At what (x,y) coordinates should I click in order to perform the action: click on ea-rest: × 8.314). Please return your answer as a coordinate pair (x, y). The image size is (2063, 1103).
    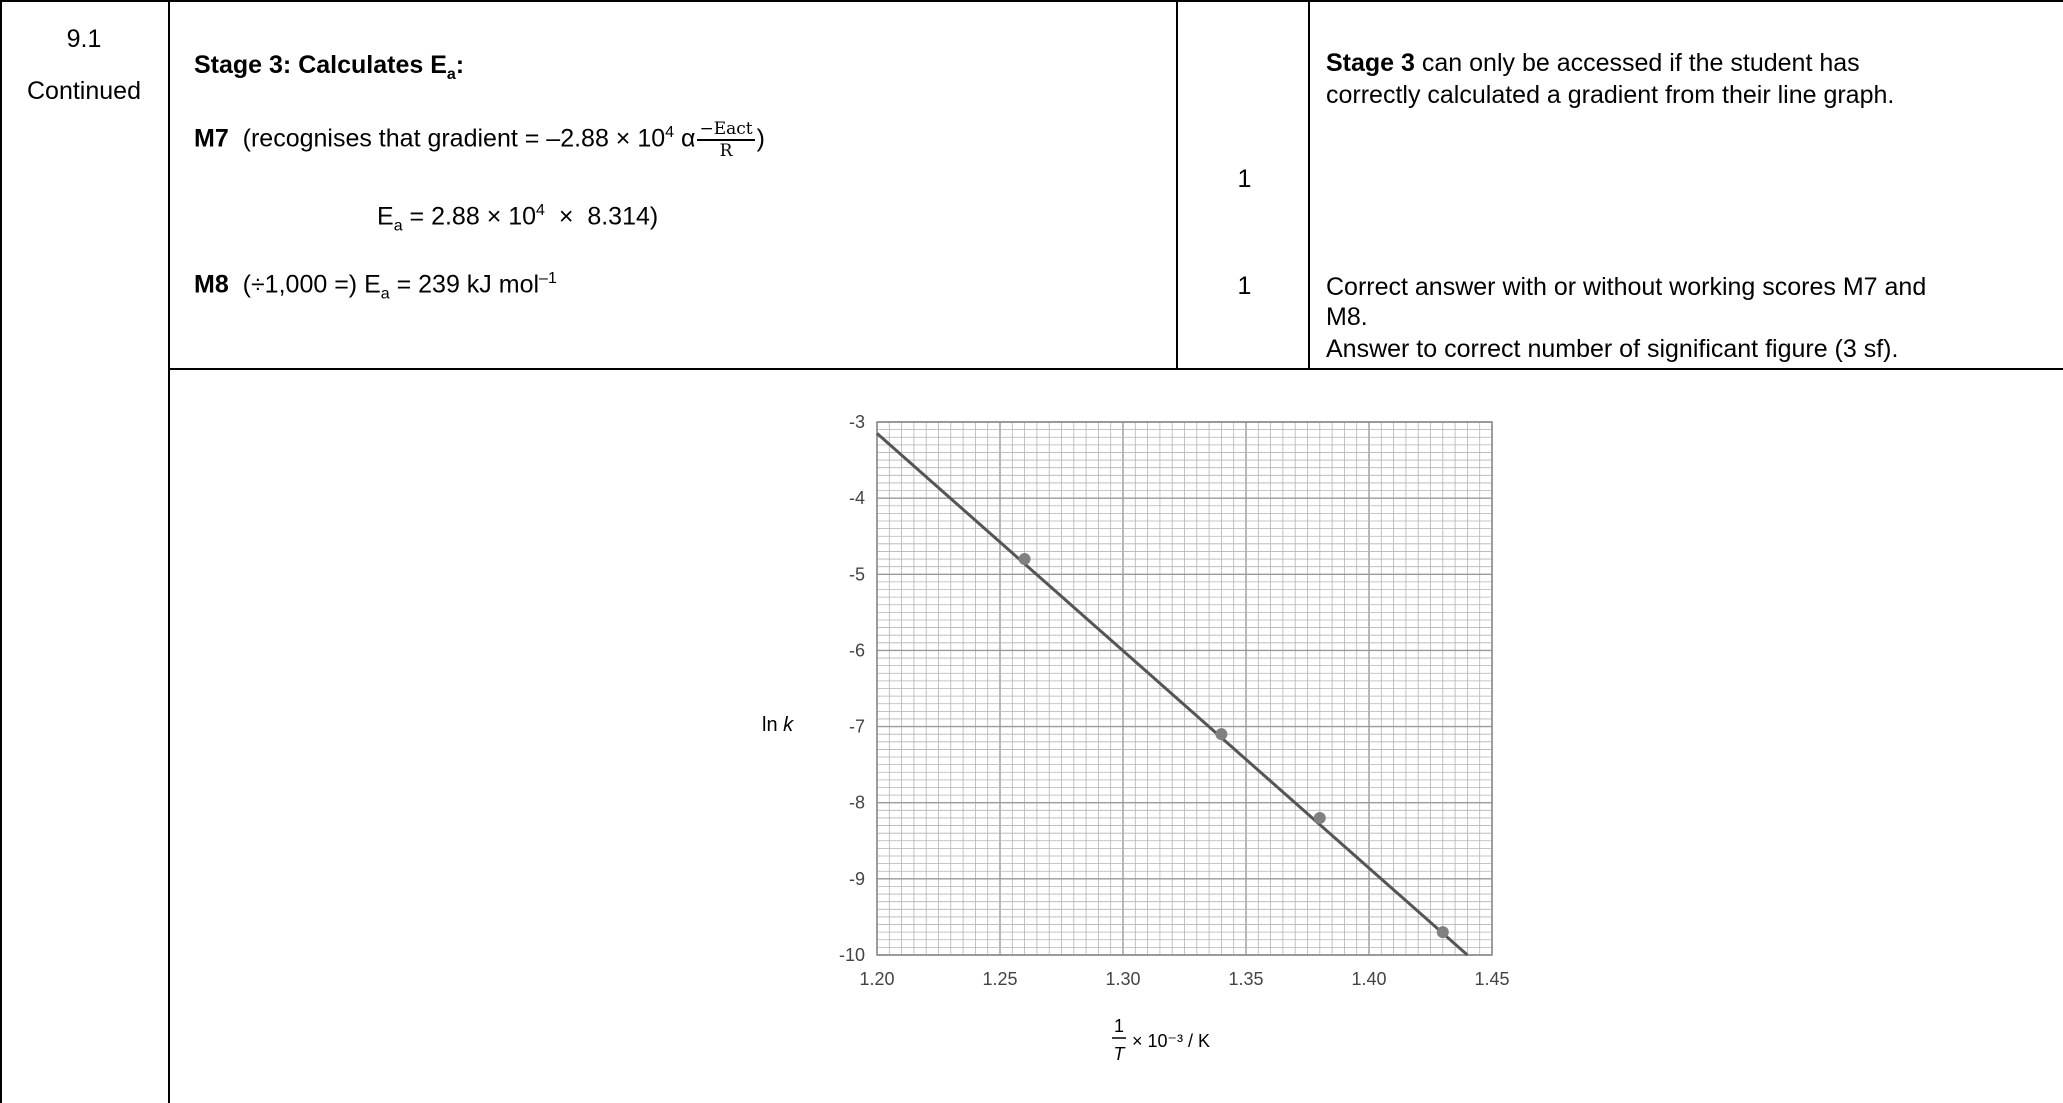
    Looking at the image, I should click on (601, 216).